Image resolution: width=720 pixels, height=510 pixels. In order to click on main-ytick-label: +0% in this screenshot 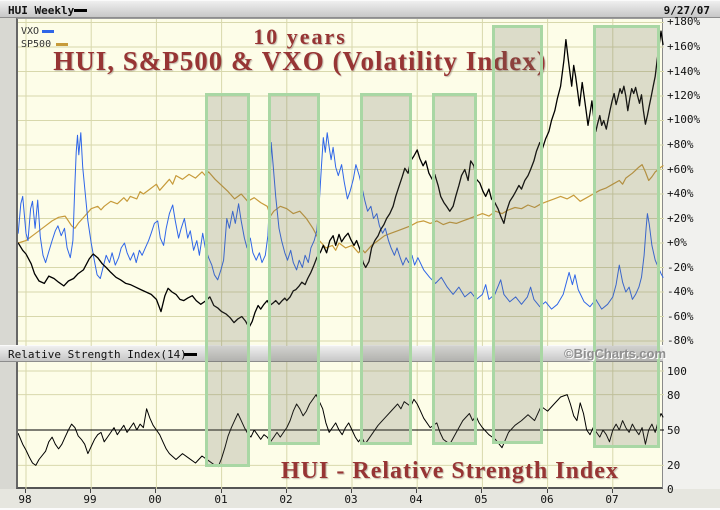, I will do `click(677, 242)`.